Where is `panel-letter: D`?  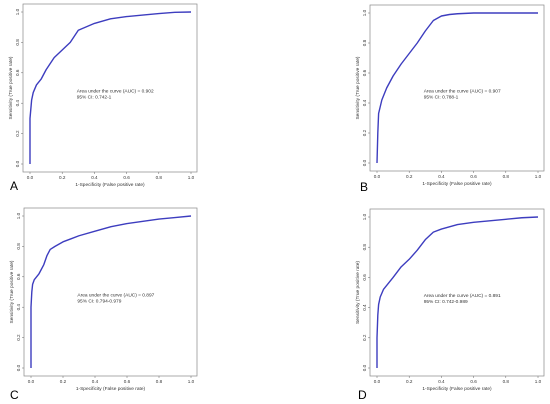
panel-letter: D is located at coordinates (362, 395).